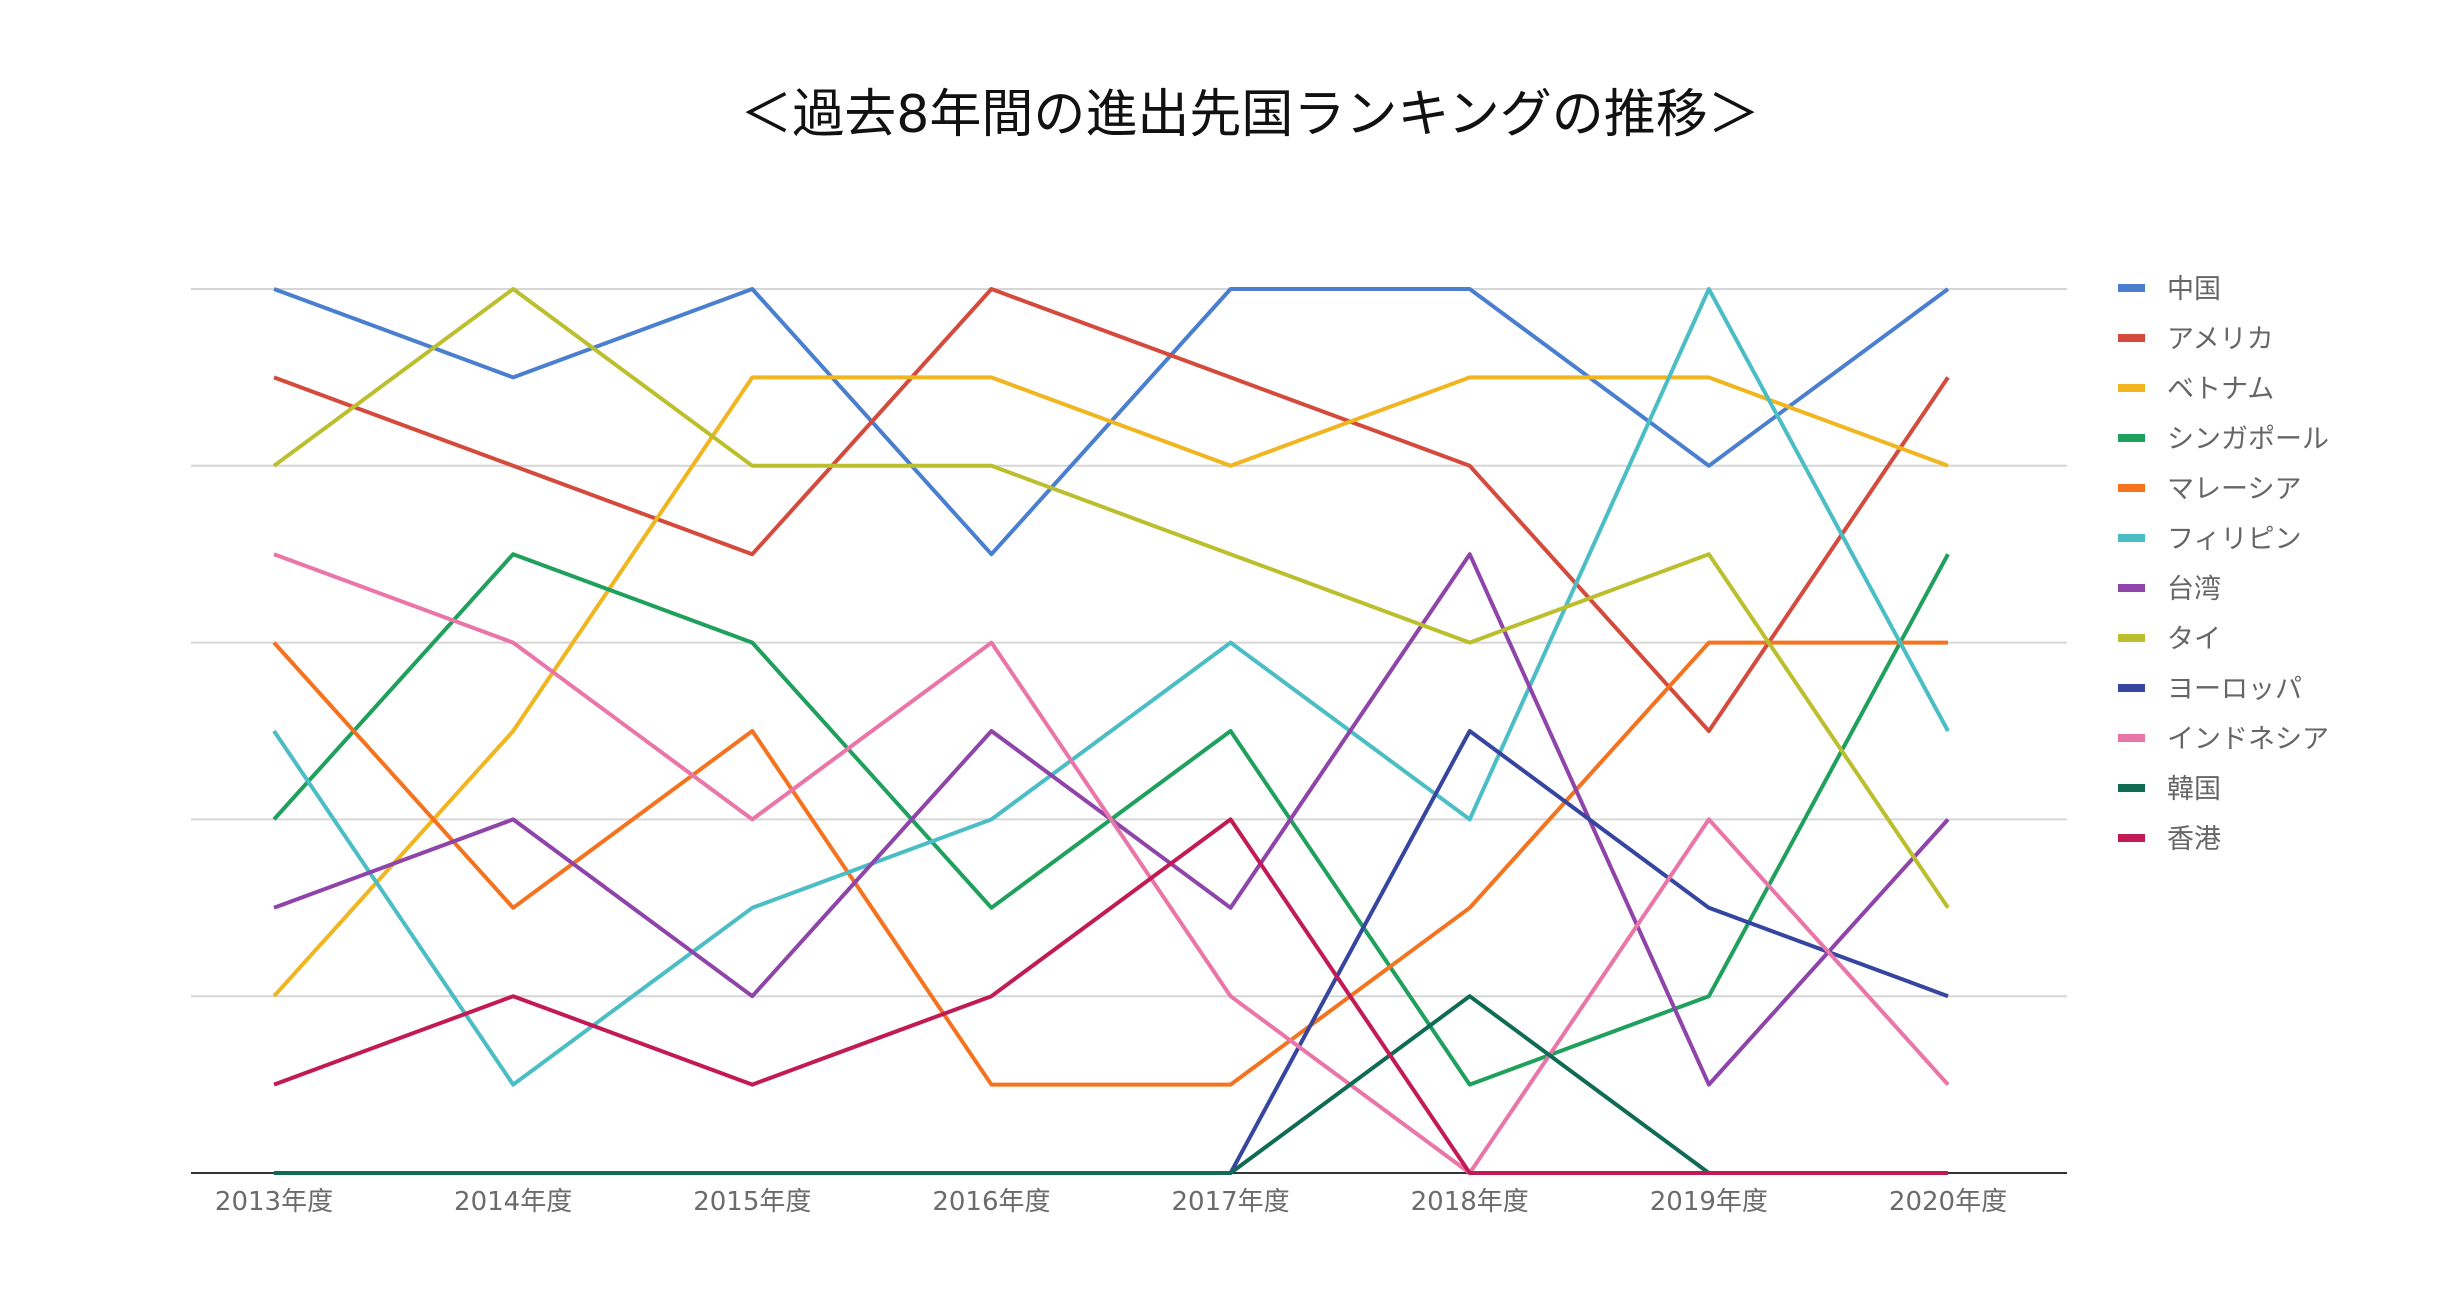 The image size is (2446, 1302). I want to click on legend-item: ベトナム, so click(2196, 389).